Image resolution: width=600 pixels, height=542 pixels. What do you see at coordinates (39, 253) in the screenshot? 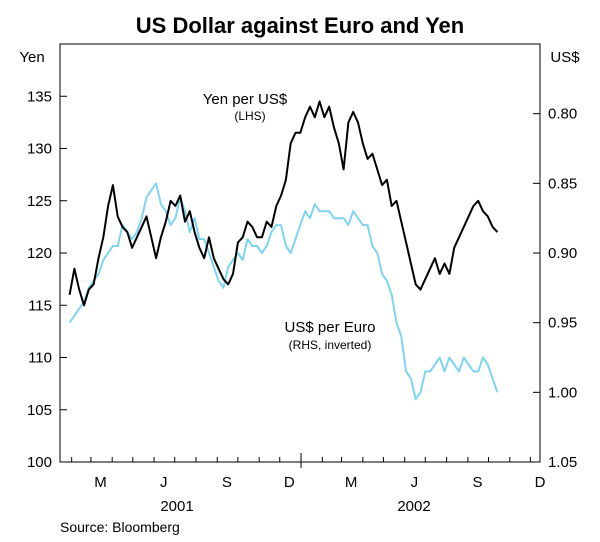
I see `left-tick-label: 120` at bounding box center [39, 253].